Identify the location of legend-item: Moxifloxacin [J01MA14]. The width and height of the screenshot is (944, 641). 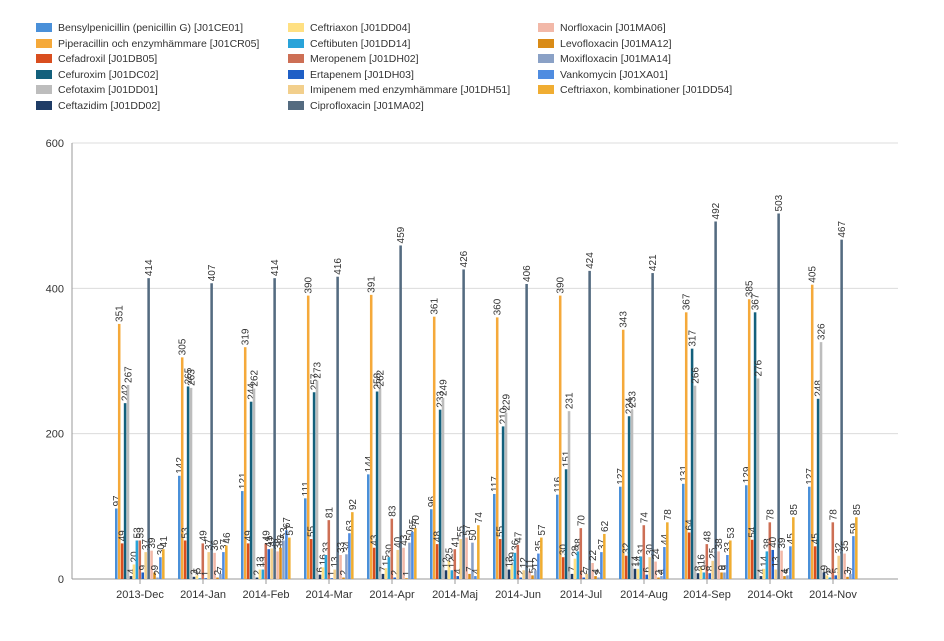
(604, 59).